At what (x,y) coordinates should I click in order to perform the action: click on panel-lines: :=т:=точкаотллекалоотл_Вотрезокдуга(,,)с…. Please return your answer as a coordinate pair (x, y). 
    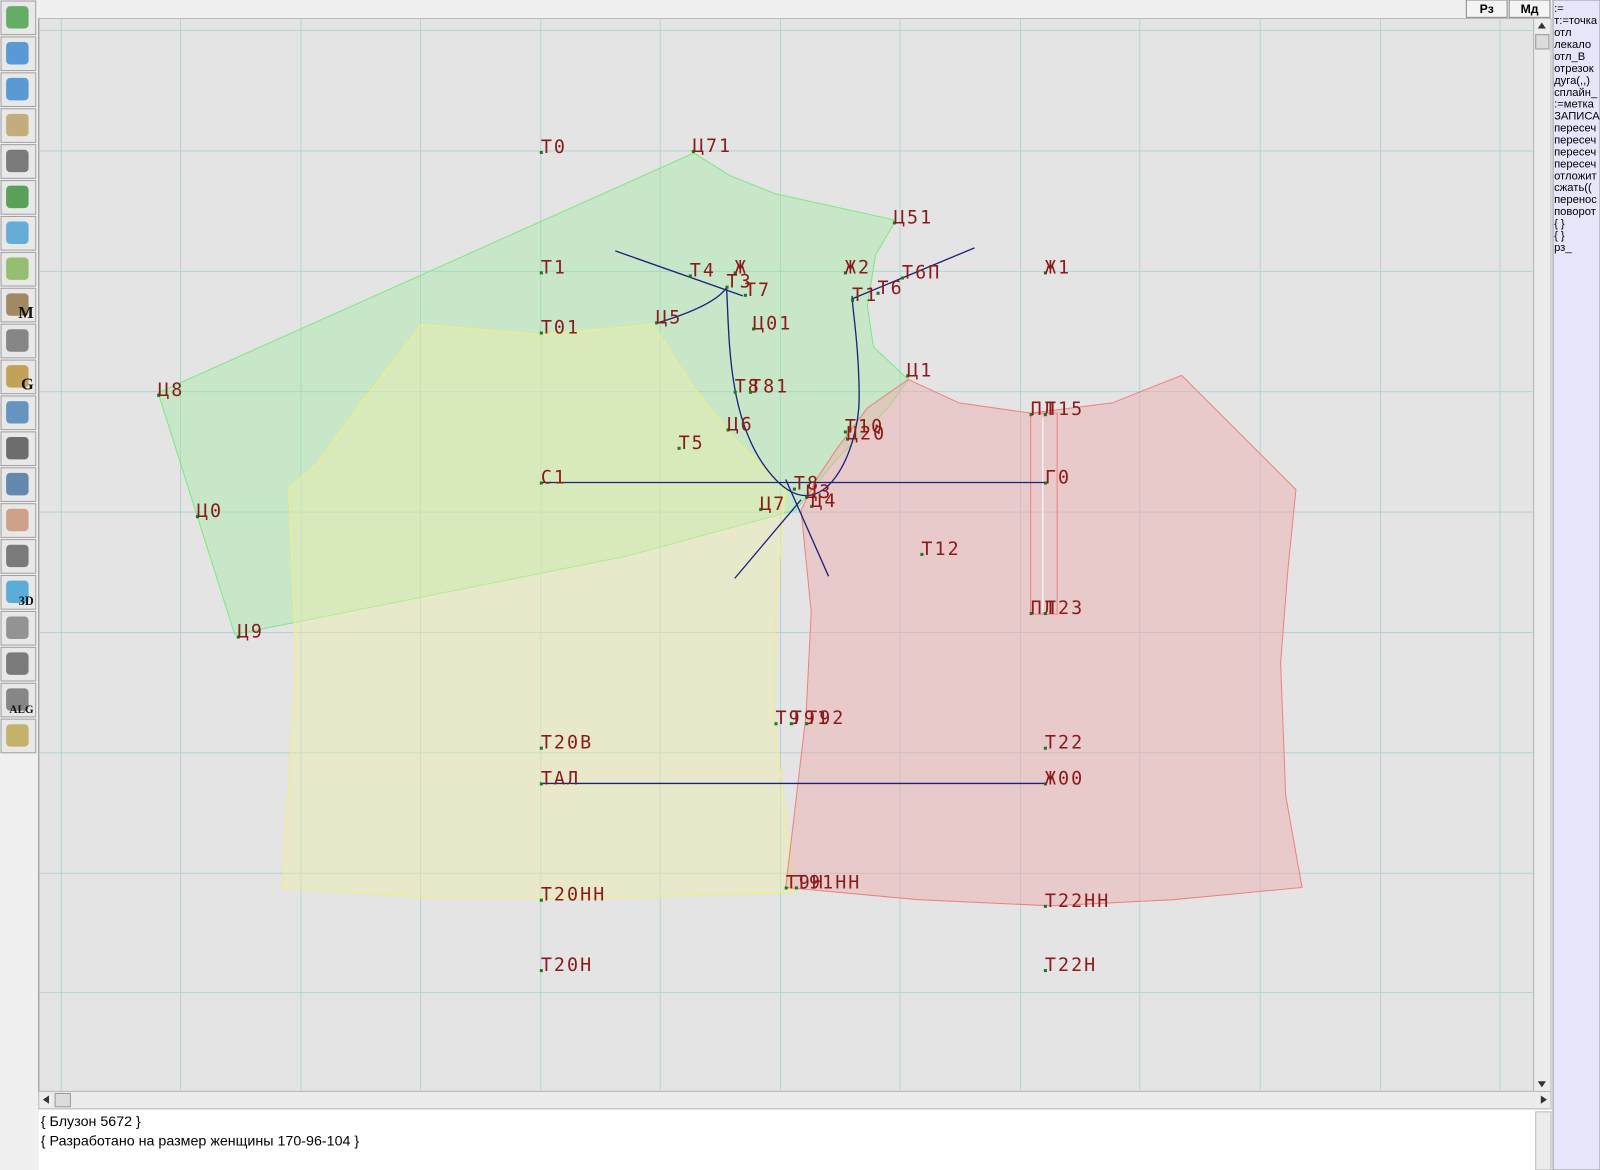
    Looking at the image, I should click on (1577, 128).